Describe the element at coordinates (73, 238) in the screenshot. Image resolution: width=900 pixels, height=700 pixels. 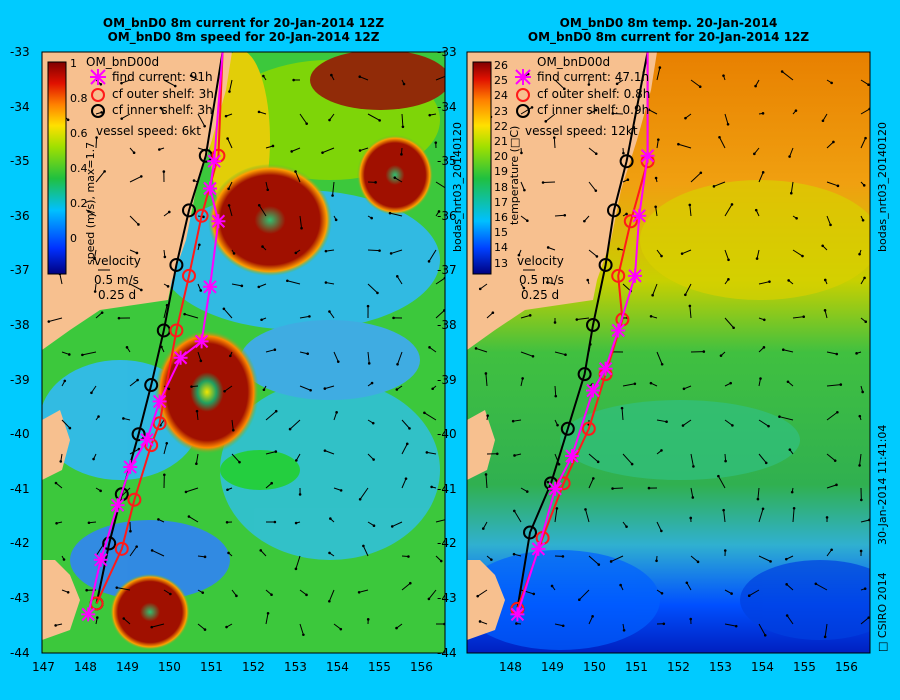
I see `colorbar-tick-label: 0` at that location.